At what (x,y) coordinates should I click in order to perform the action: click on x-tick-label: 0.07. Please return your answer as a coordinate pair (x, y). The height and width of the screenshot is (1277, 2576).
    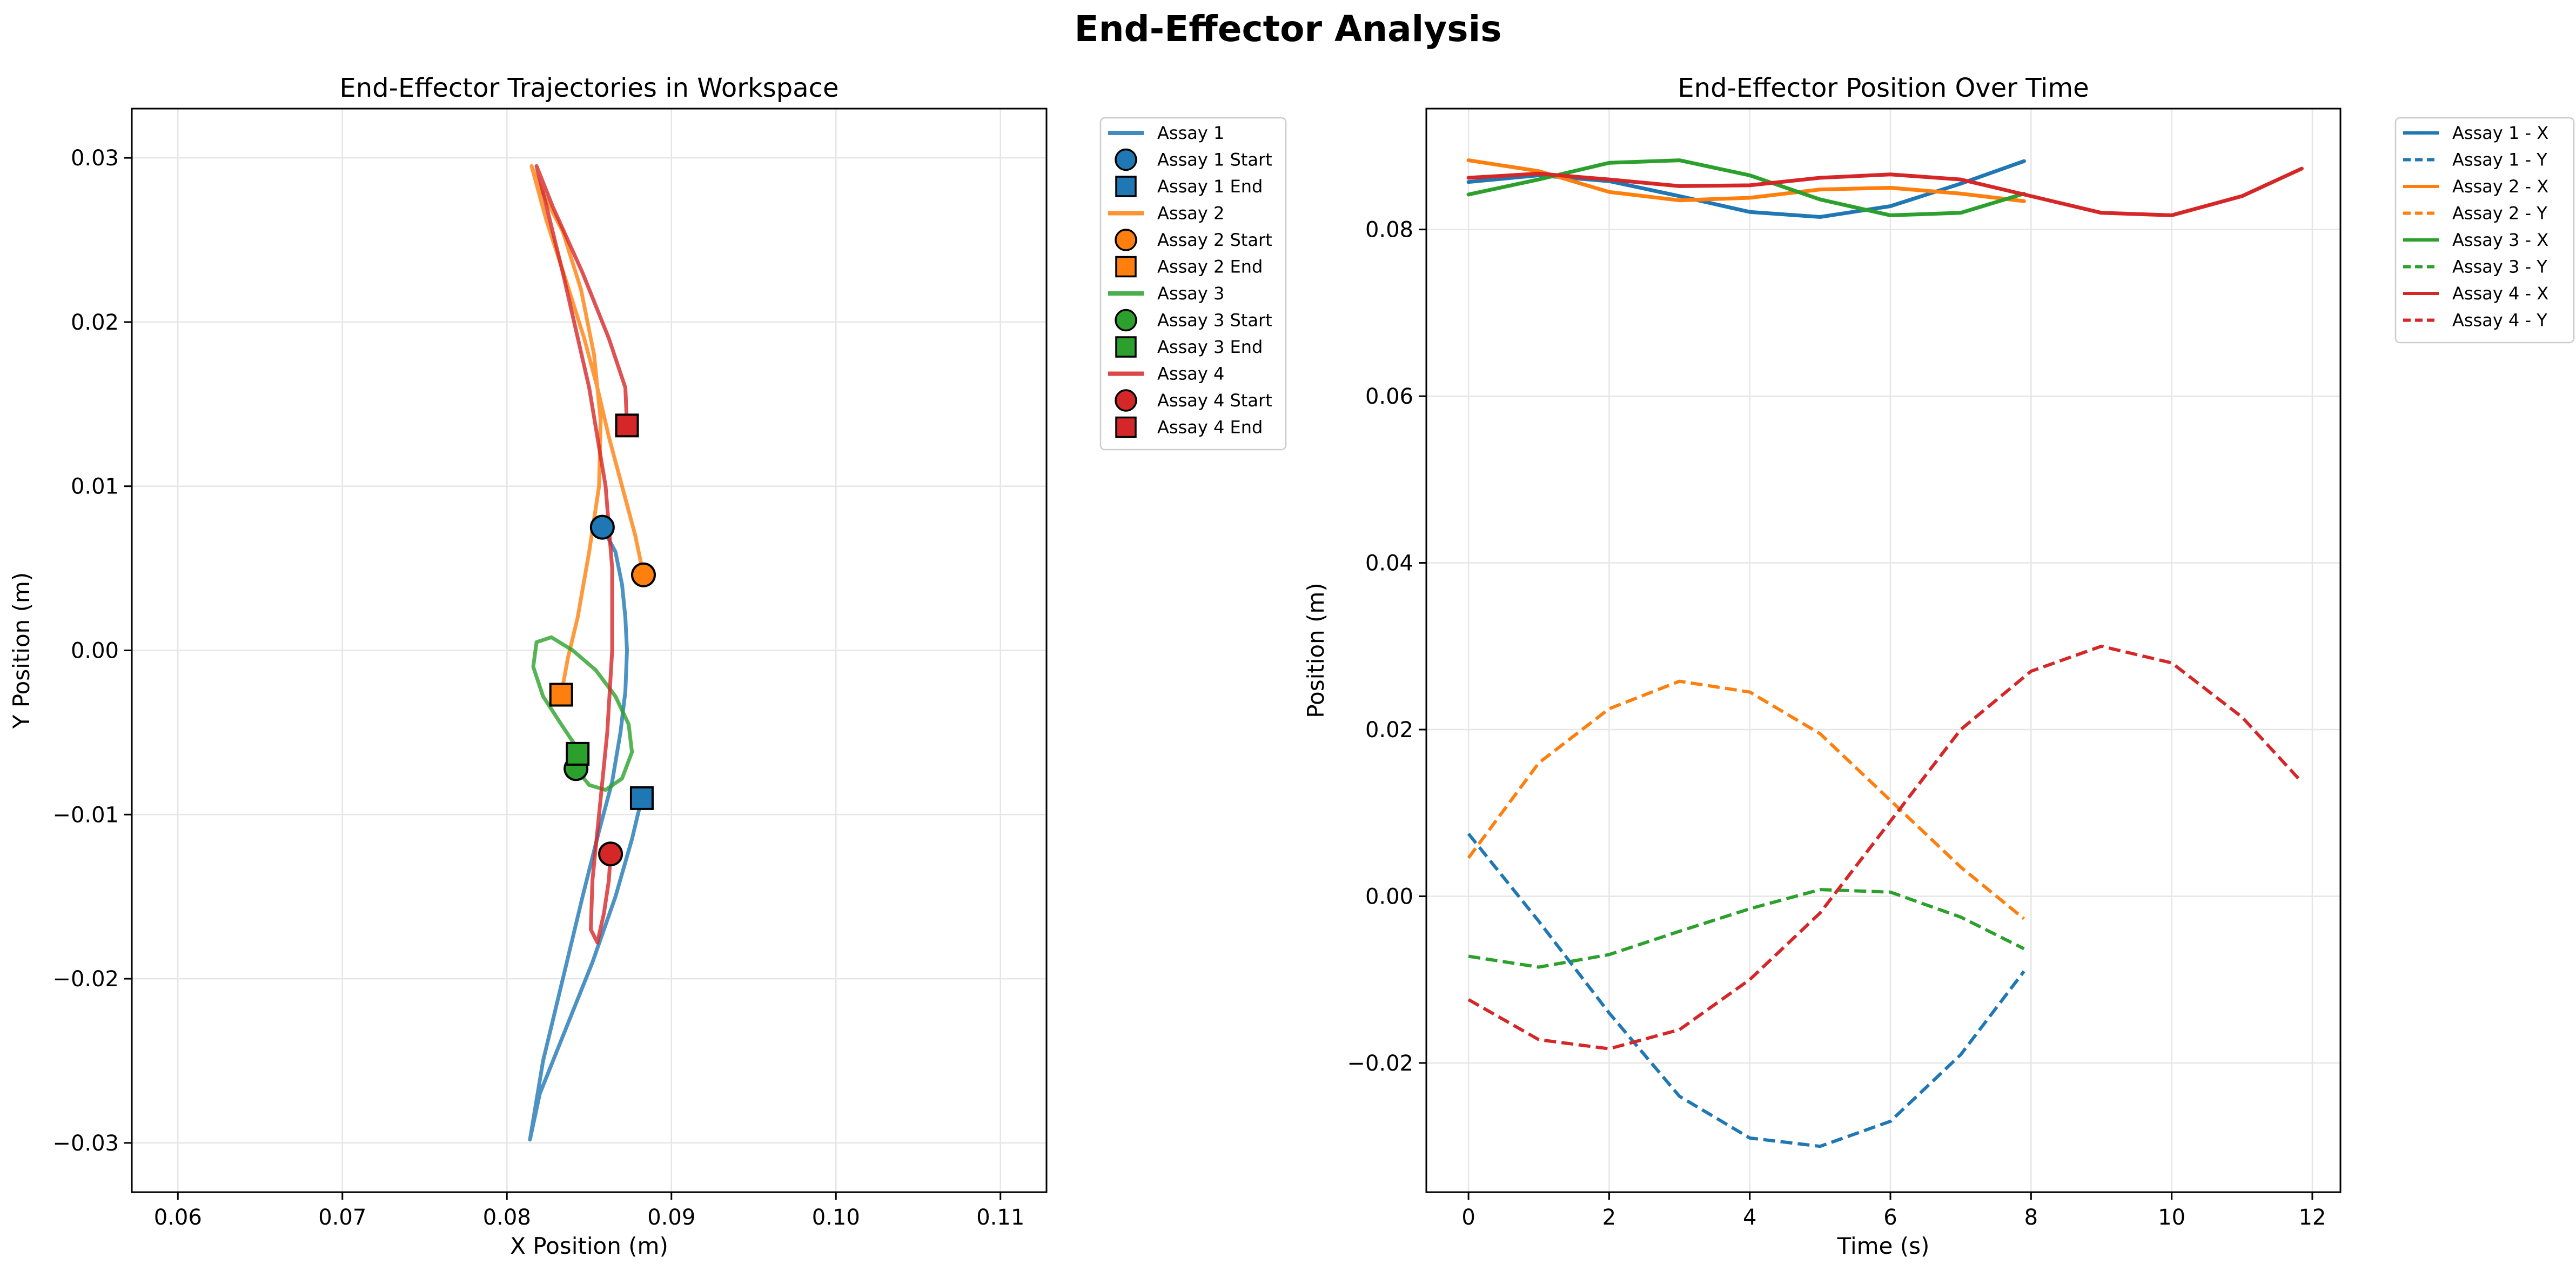
    Looking at the image, I should click on (342, 1217).